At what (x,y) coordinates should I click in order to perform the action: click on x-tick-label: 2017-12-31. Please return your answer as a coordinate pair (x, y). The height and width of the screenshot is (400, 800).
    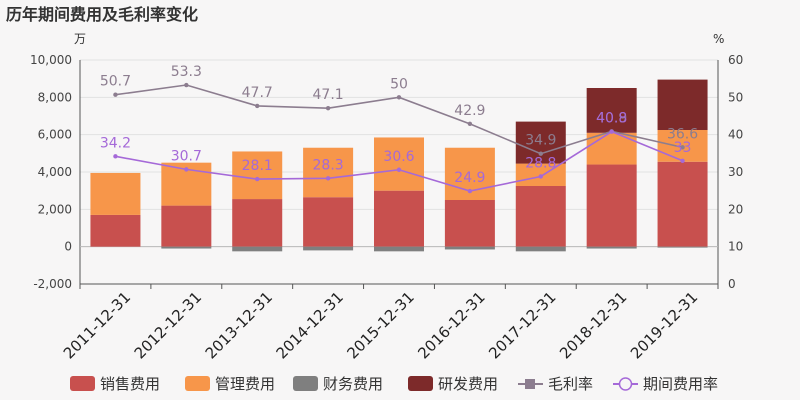
    Looking at the image, I should click on (522, 325).